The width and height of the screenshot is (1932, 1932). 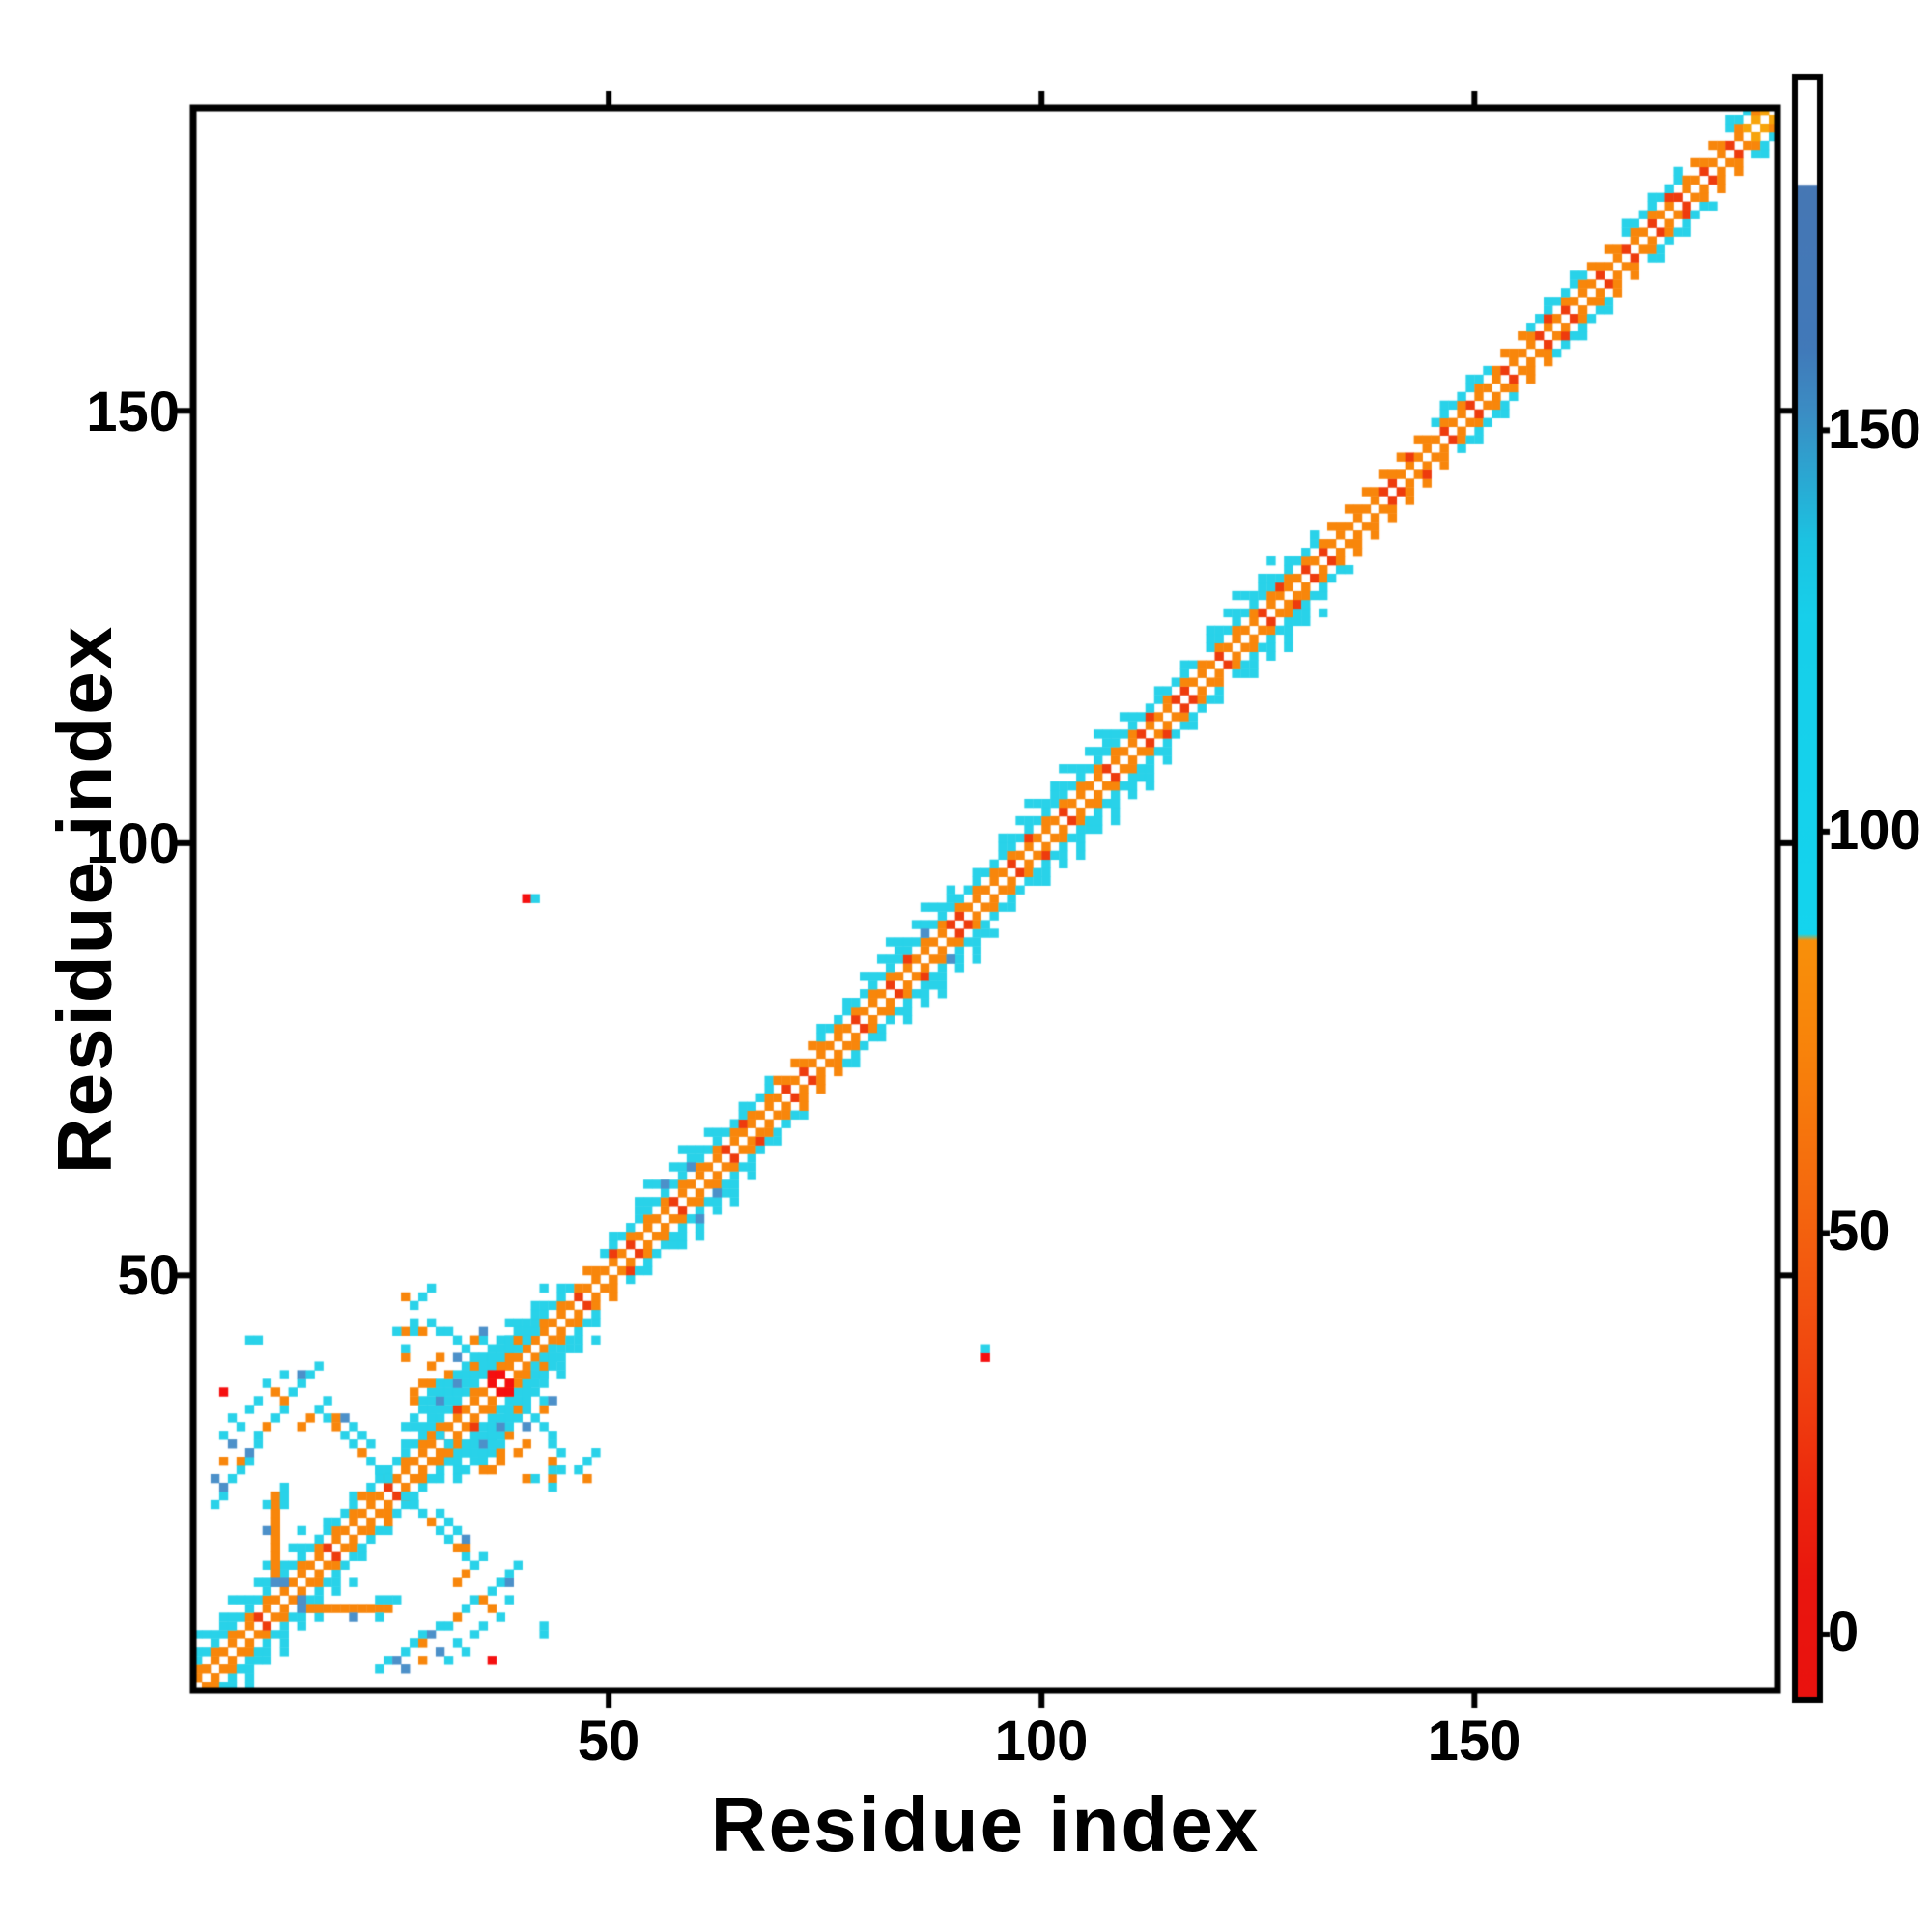 I want to click on x-axis-tick-50: 50, so click(x=608, y=1741).